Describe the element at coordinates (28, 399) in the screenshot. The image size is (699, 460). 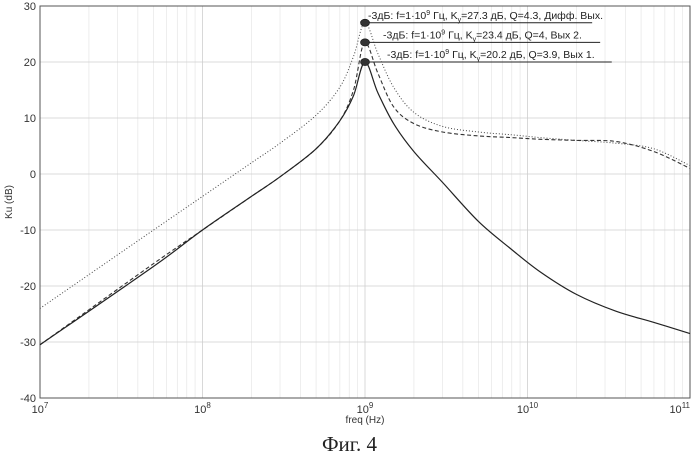
I see `y-tick-label: -40` at that location.